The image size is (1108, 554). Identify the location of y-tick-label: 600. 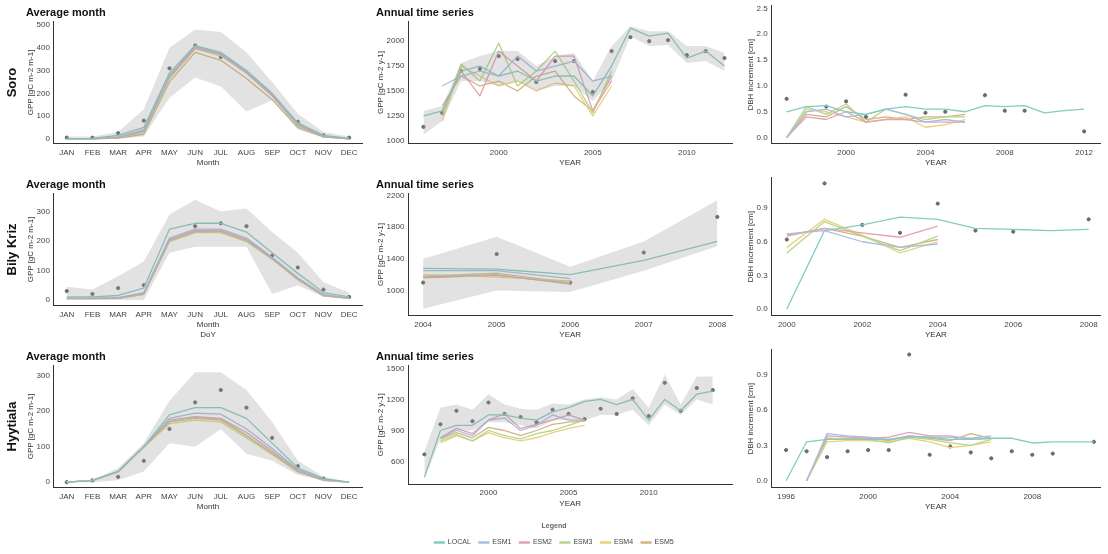
(398, 461).